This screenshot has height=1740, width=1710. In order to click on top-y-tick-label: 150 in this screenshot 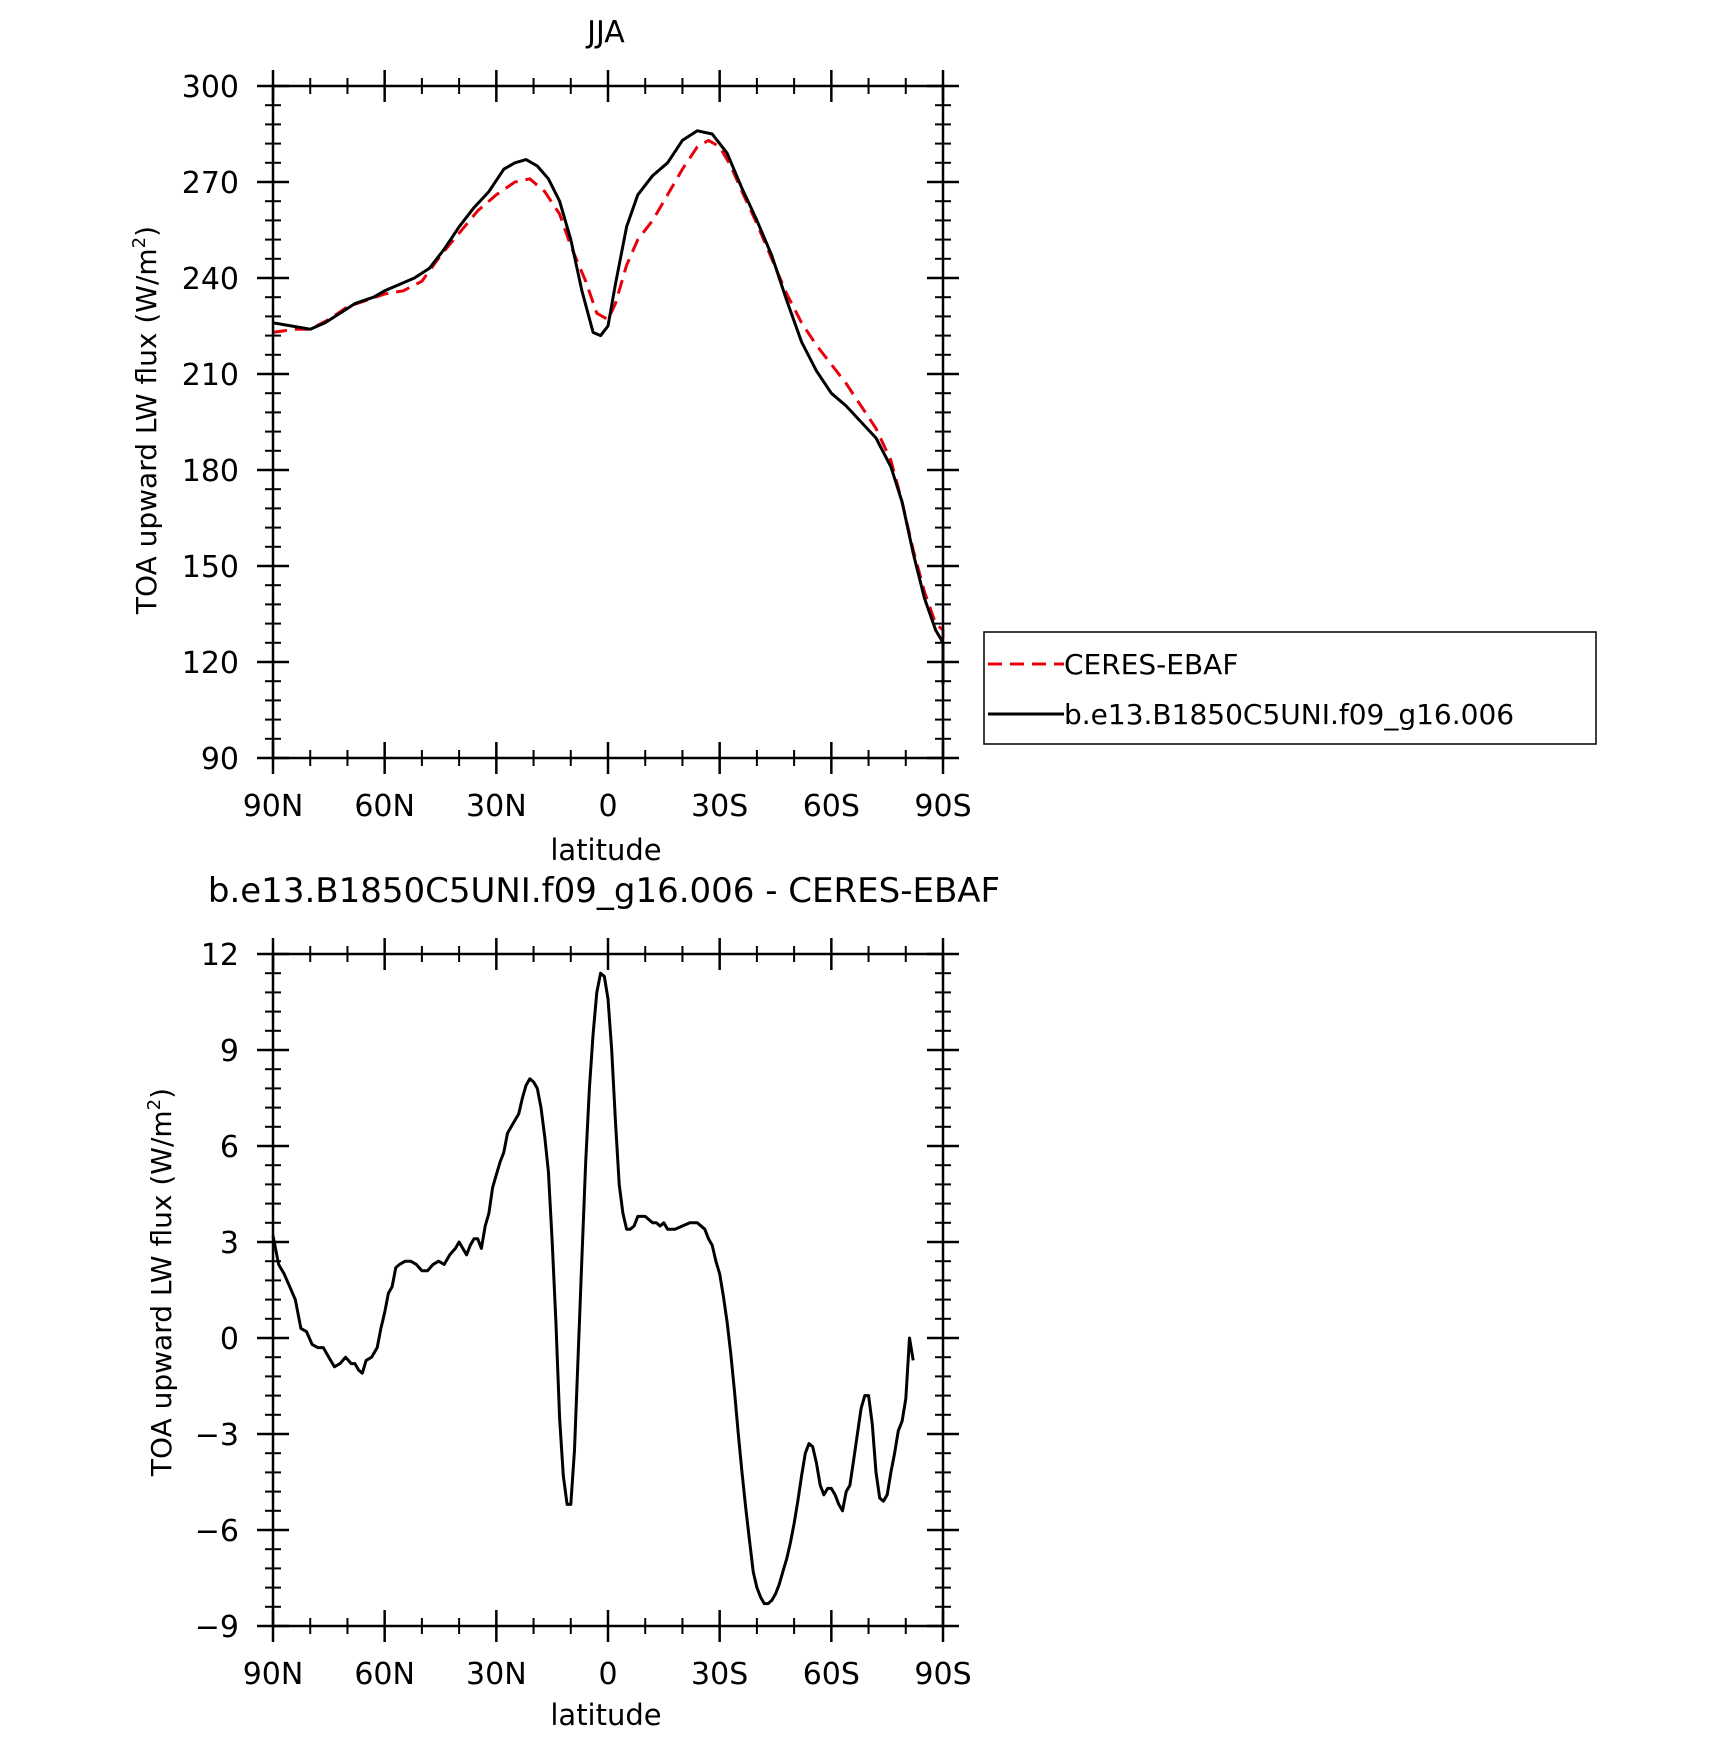, I will do `click(210, 567)`.